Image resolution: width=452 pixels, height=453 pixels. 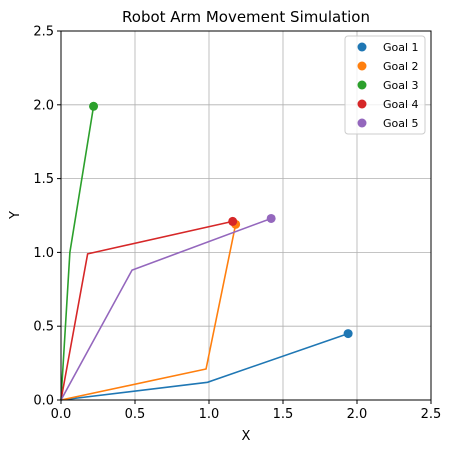 I want to click on y-axis-title: Y, so click(x=15, y=215).